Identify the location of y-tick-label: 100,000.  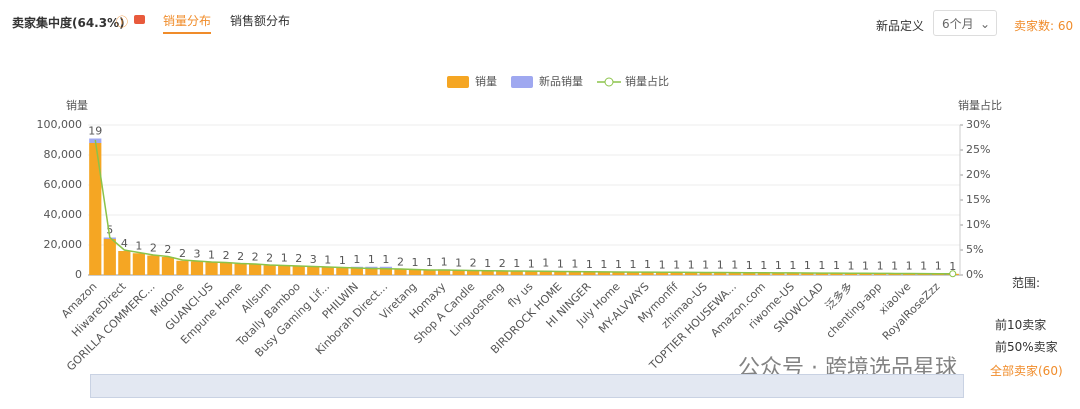
(60, 124).